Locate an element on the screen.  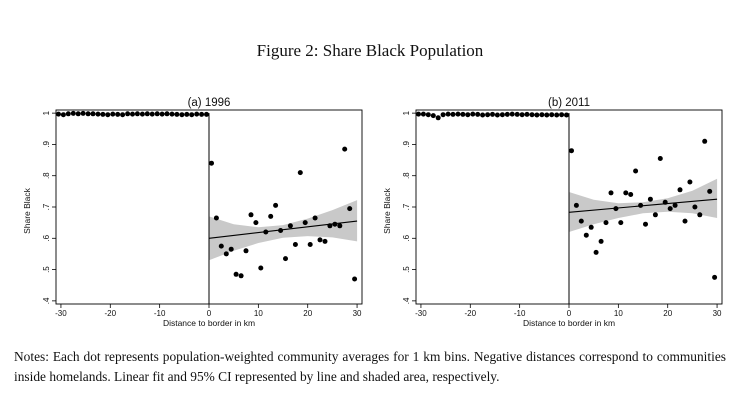
y-axis-label: Share Black is located at coordinates (387, 210).